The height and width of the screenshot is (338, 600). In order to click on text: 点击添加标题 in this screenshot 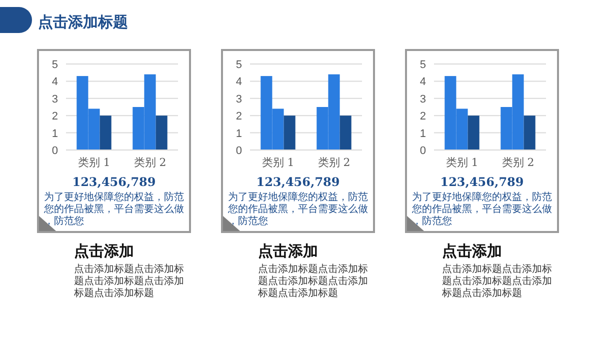, I will do `click(83, 22)`.